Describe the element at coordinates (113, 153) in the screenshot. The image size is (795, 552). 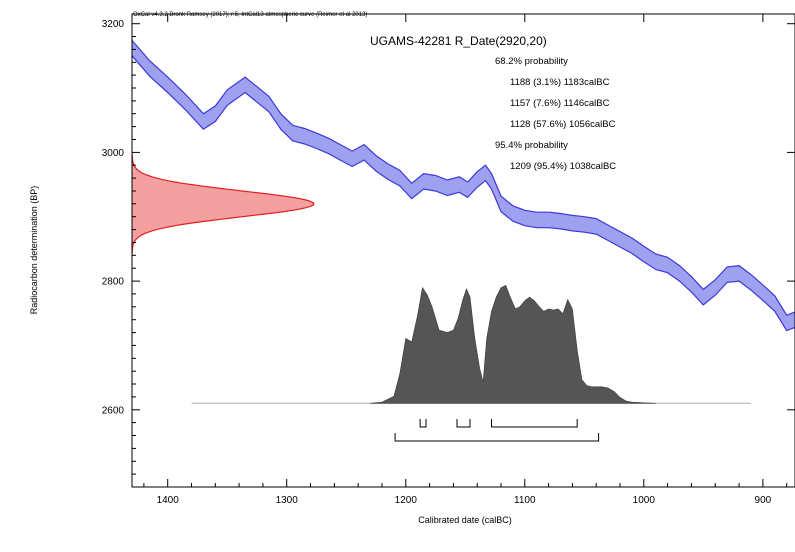
I see `y-tick-label: 3000` at that location.